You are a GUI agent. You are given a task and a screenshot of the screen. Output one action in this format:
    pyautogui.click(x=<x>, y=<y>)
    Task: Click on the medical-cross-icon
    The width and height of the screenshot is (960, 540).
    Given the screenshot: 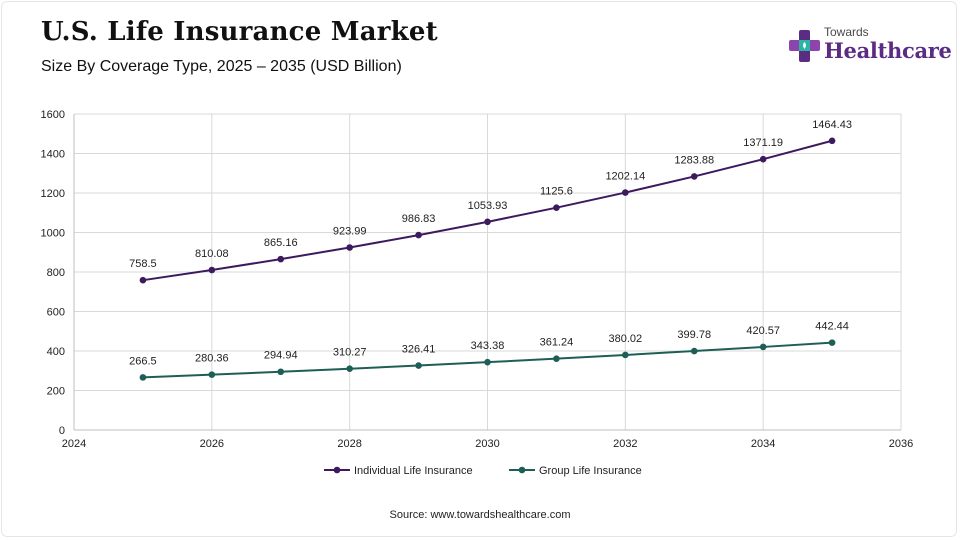 What is the action you would take?
    pyautogui.click(x=804, y=46)
    